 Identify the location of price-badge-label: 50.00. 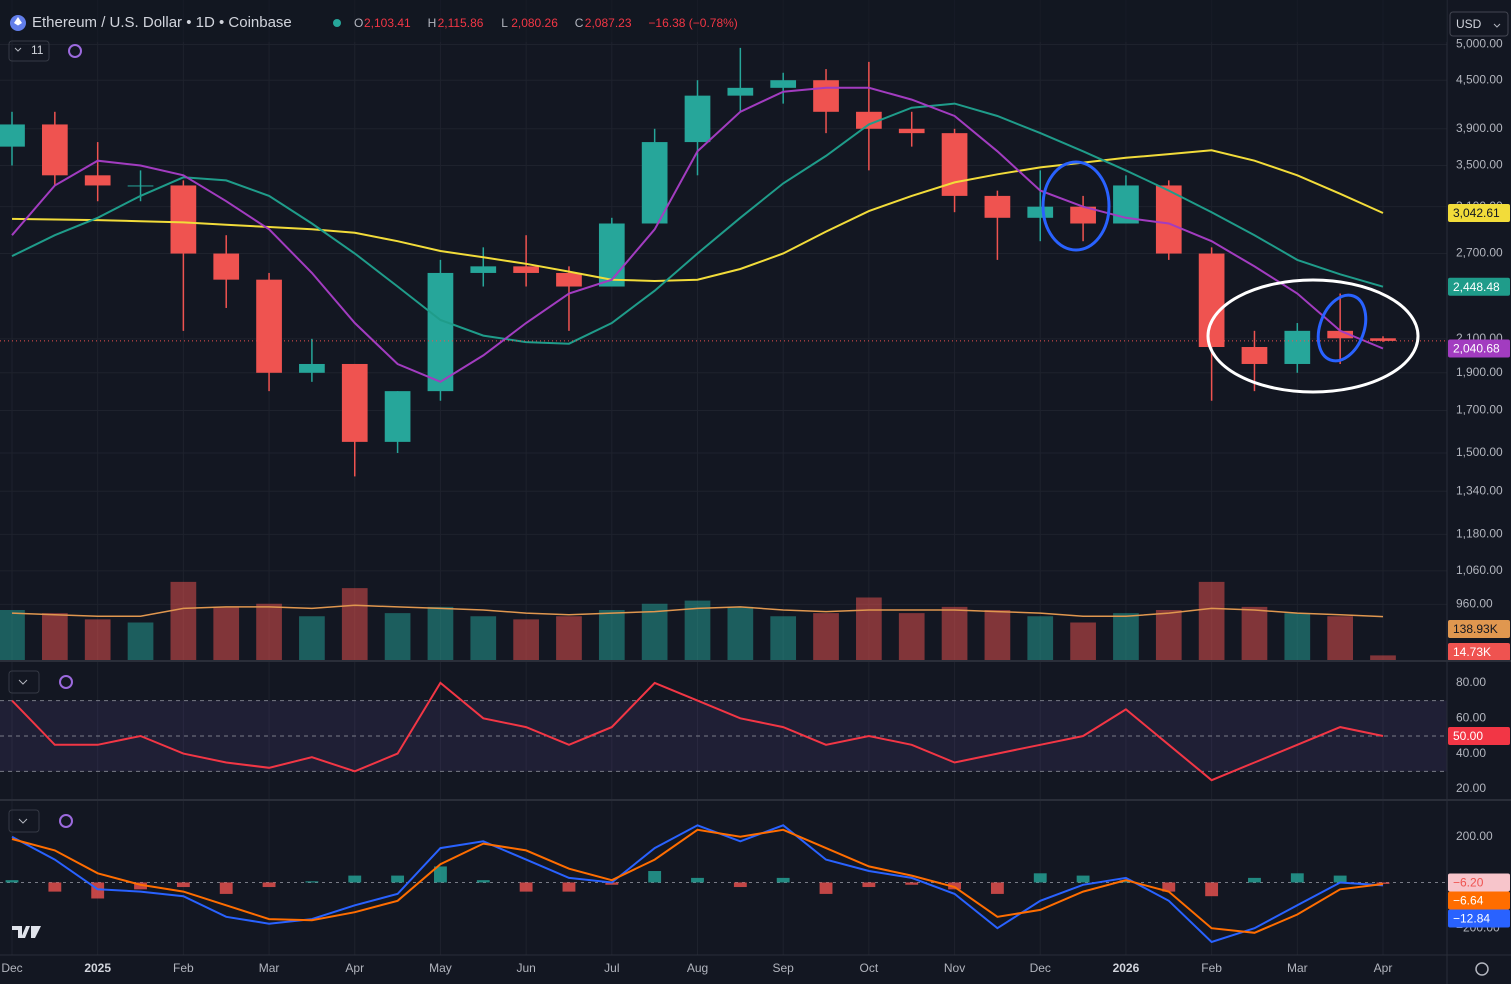
(1468, 736).